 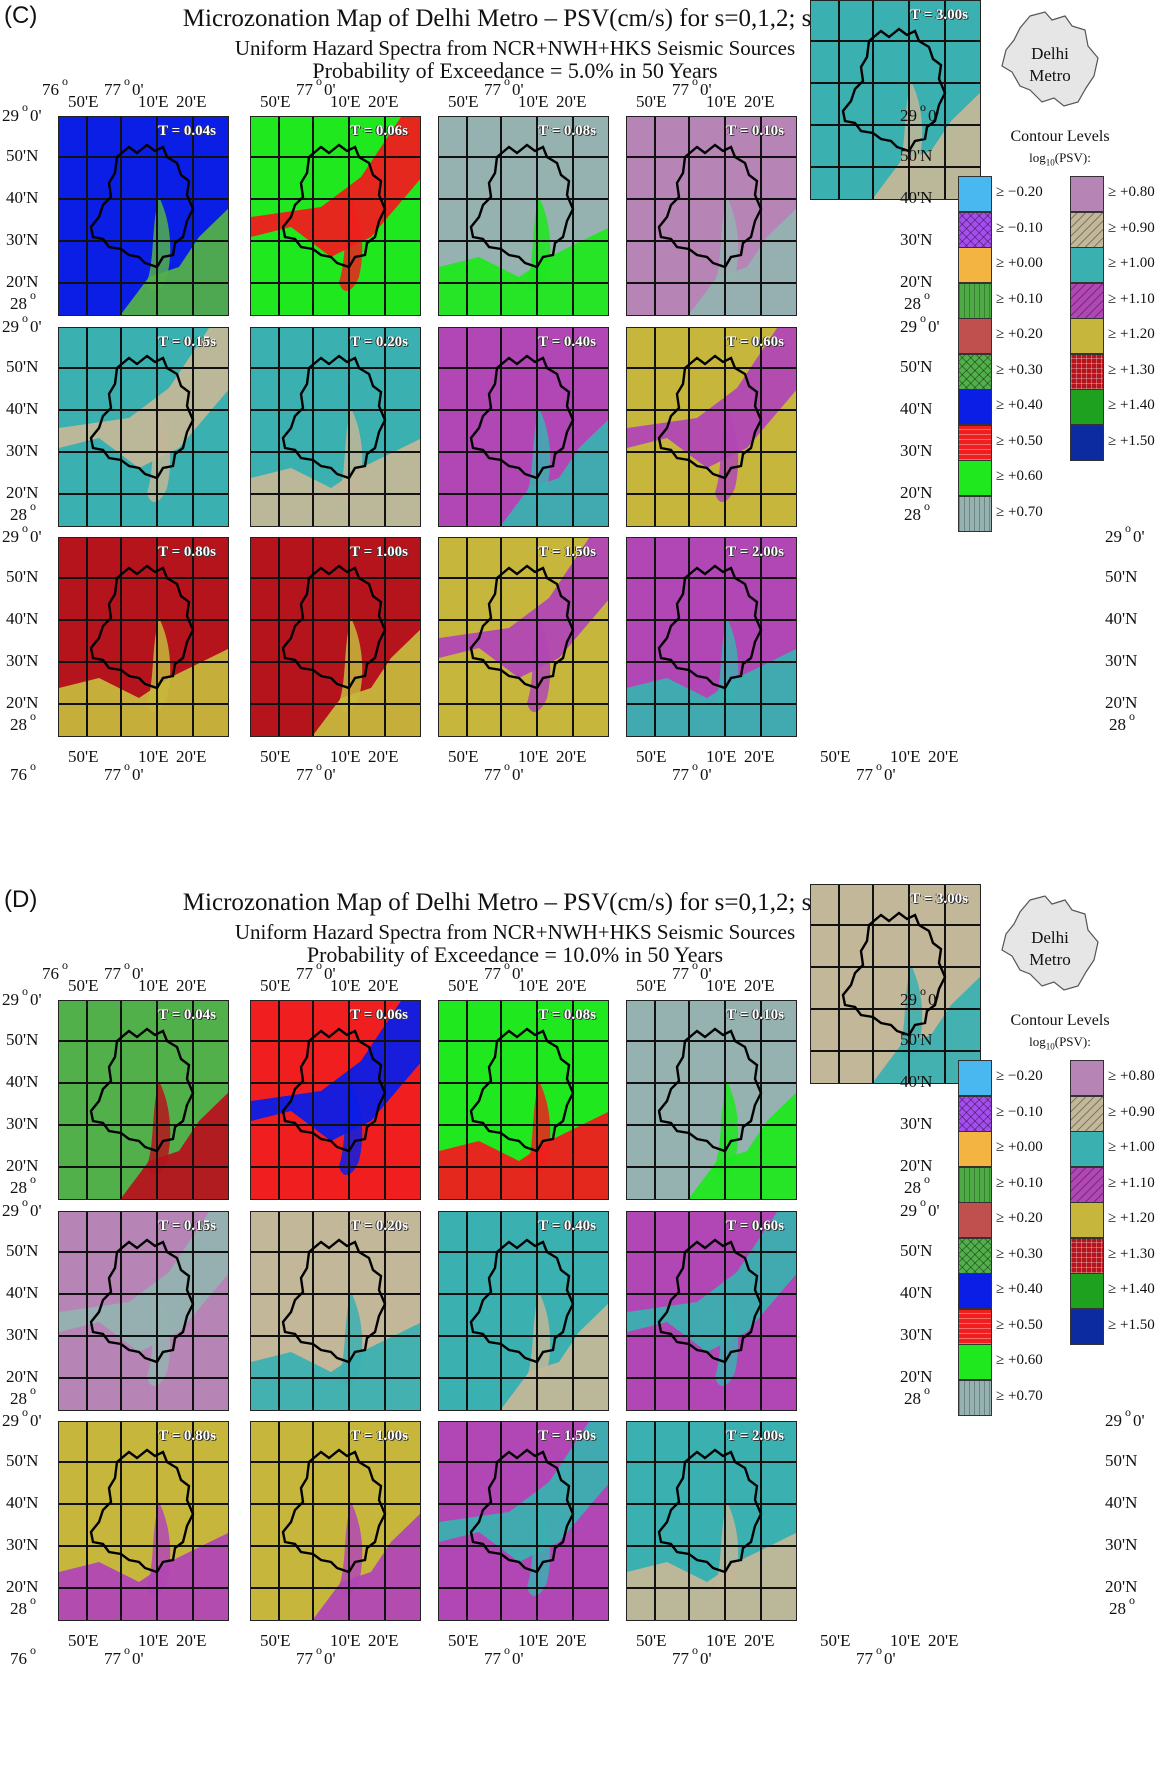 What do you see at coordinates (1019, 369) in the screenshot?
I see `legend-label: ≥ +0.30` at bounding box center [1019, 369].